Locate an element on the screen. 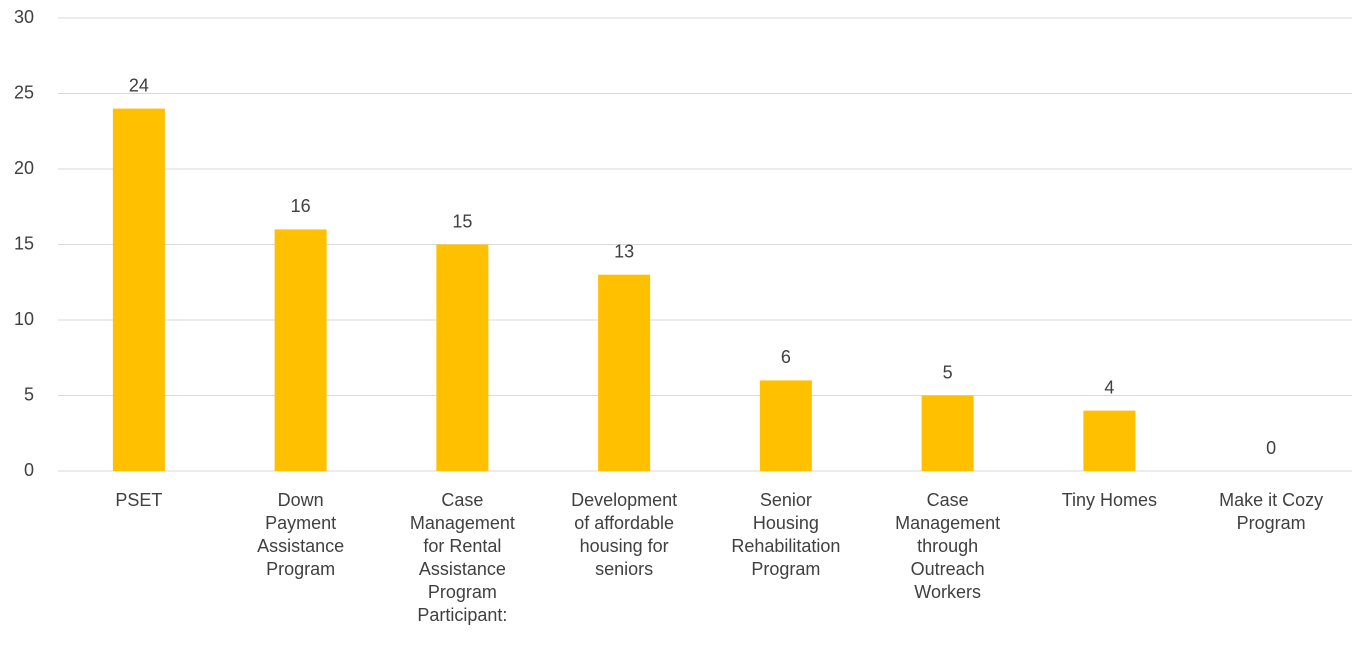 This screenshot has width=1358, height=663. y-tick-label: 20 is located at coordinates (24, 168).